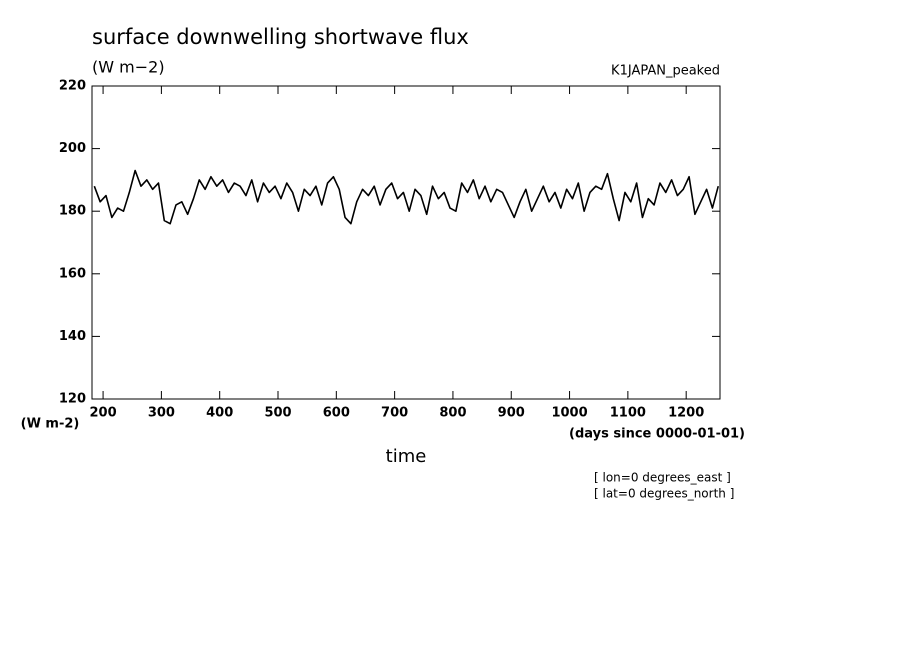 The width and height of the screenshot is (904, 654). I want to click on y-axis-label: (W m-2), so click(50, 424).